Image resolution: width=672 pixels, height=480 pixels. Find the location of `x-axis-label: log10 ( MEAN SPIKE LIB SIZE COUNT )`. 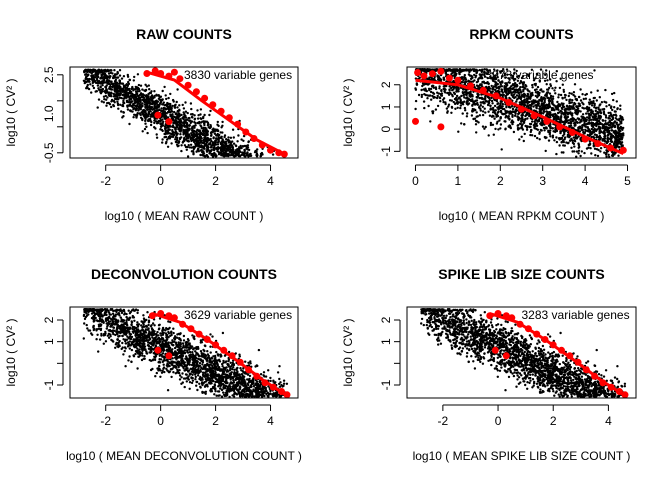

x-axis-label: log10 ( MEAN SPIKE LIB SIZE COUNT ) is located at coordinates (522, 456).